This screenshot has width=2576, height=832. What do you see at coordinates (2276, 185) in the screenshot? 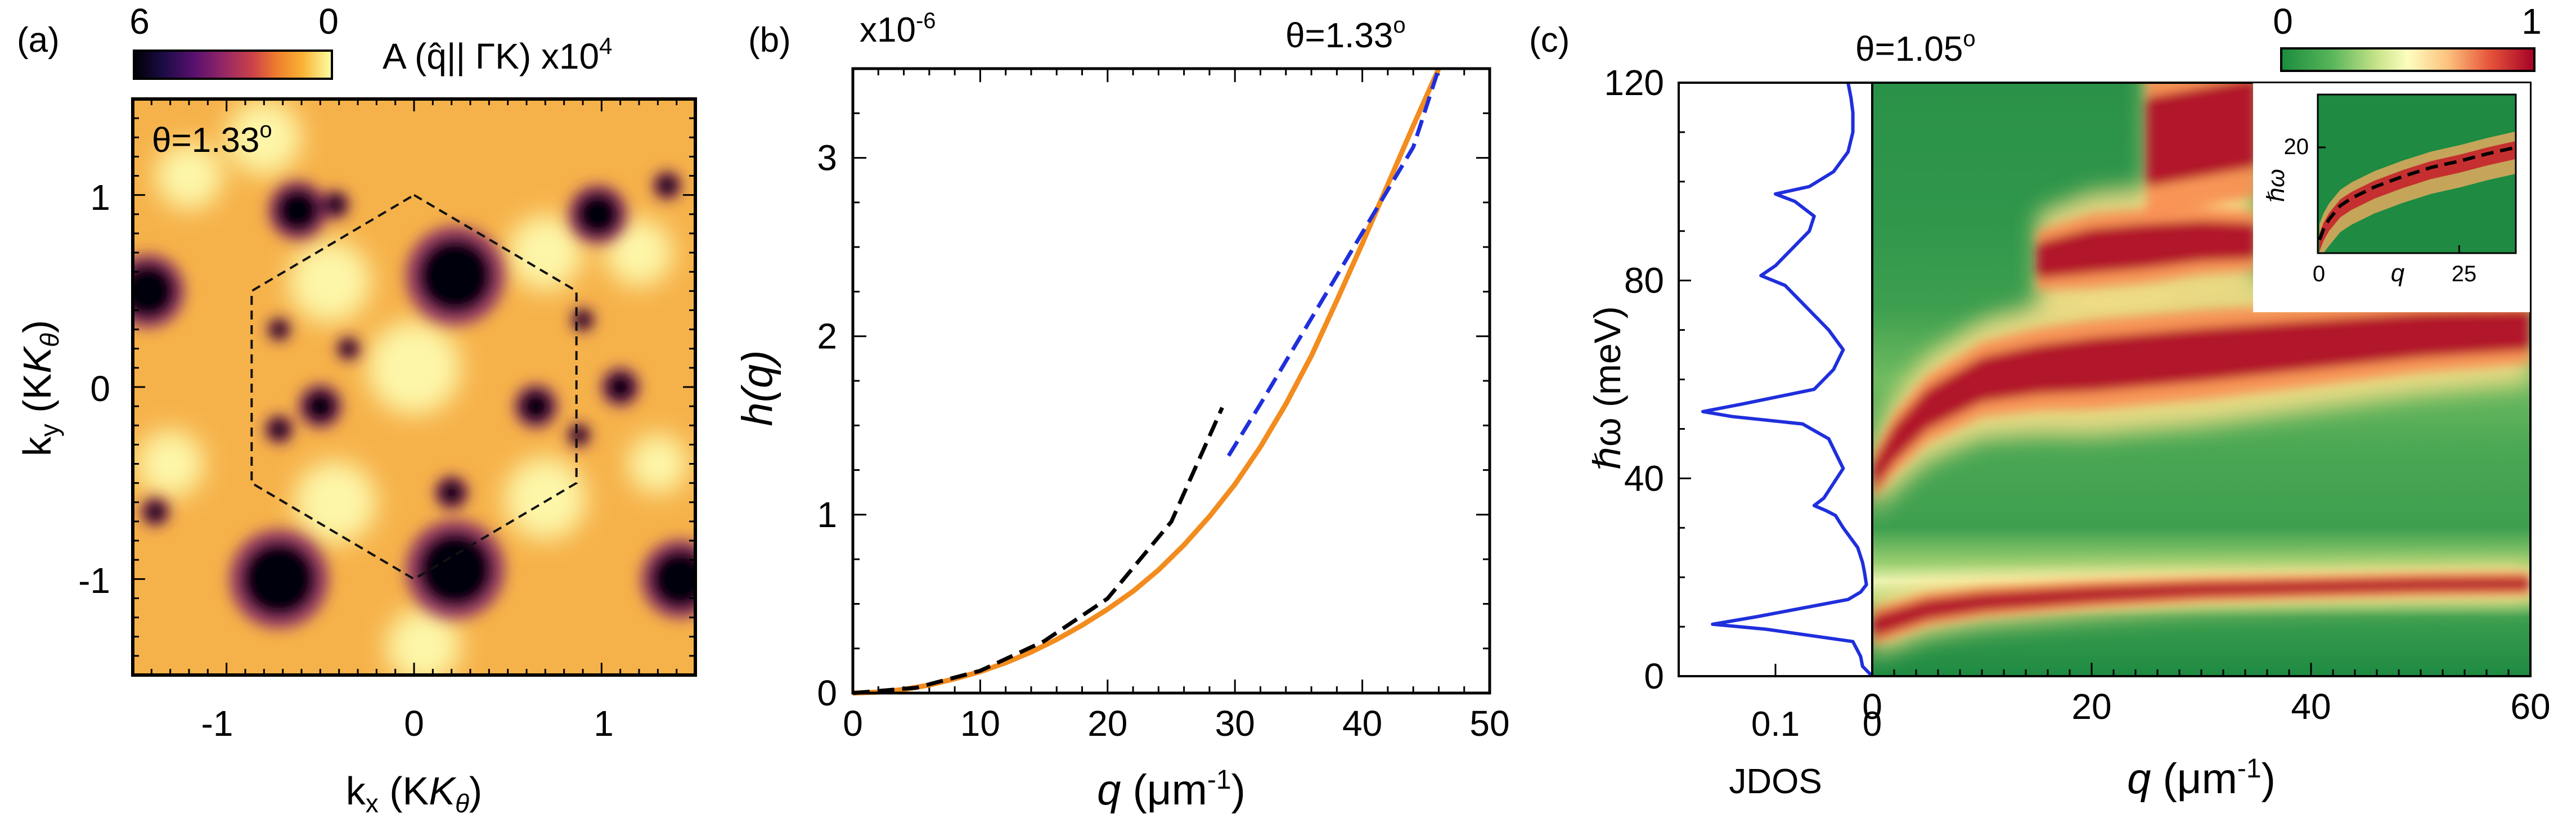
I see `panel-c-inset-ylabel: ℏω` at bounding box center [2276, 185].